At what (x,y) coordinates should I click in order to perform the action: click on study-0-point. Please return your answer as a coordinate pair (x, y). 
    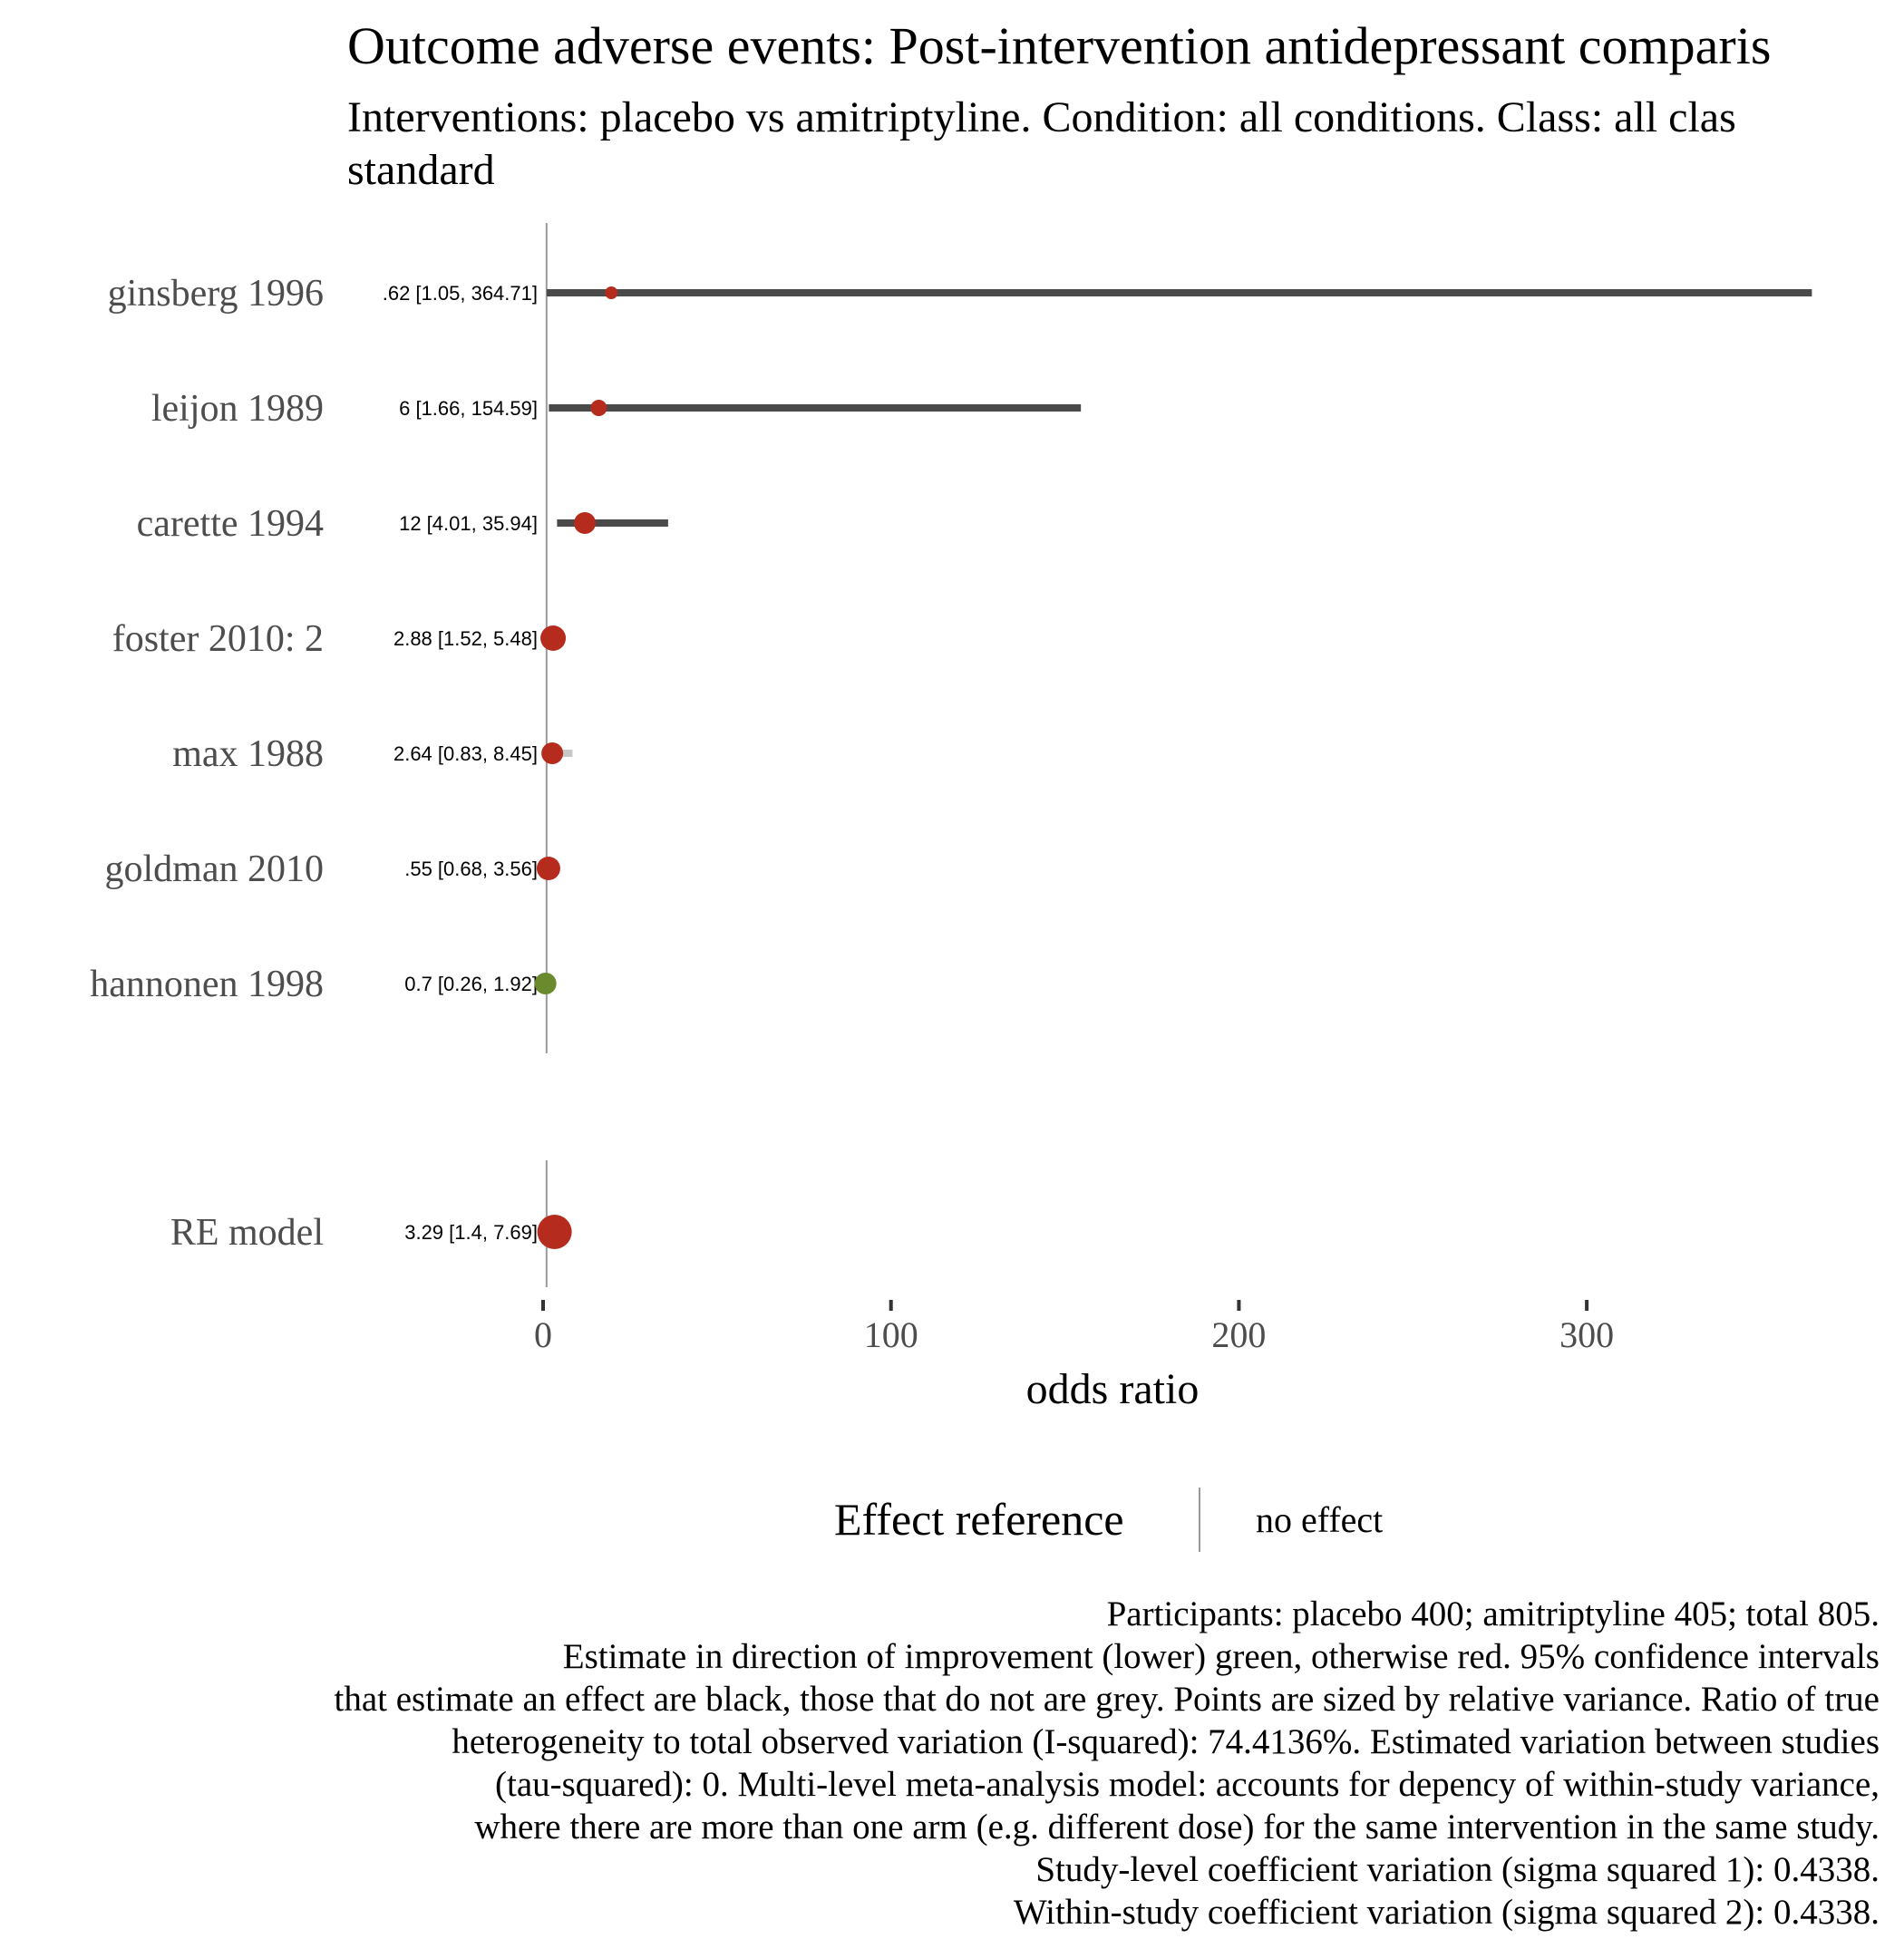
    Looking at the image, I should click on (611, 292).